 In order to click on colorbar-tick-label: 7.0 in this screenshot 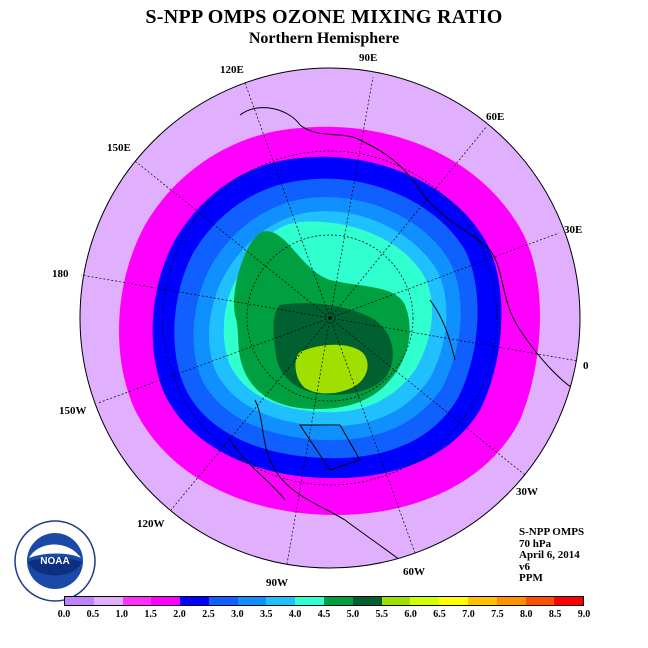, I will do `click(468, 614)`.